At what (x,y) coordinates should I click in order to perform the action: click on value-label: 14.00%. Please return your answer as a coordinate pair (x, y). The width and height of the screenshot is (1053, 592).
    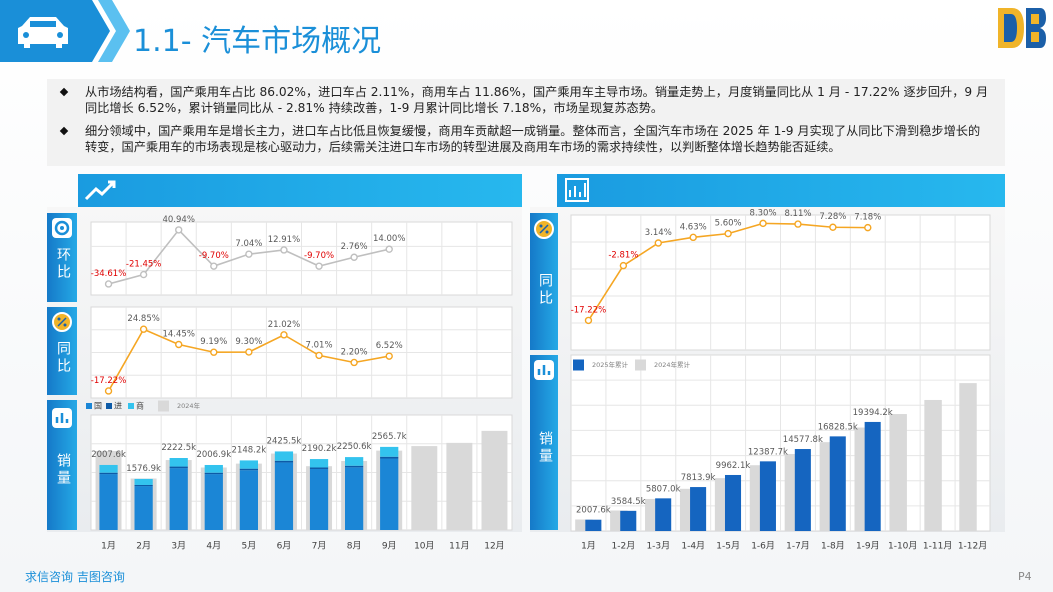
    Looking at the image, I should click on (389, 239).